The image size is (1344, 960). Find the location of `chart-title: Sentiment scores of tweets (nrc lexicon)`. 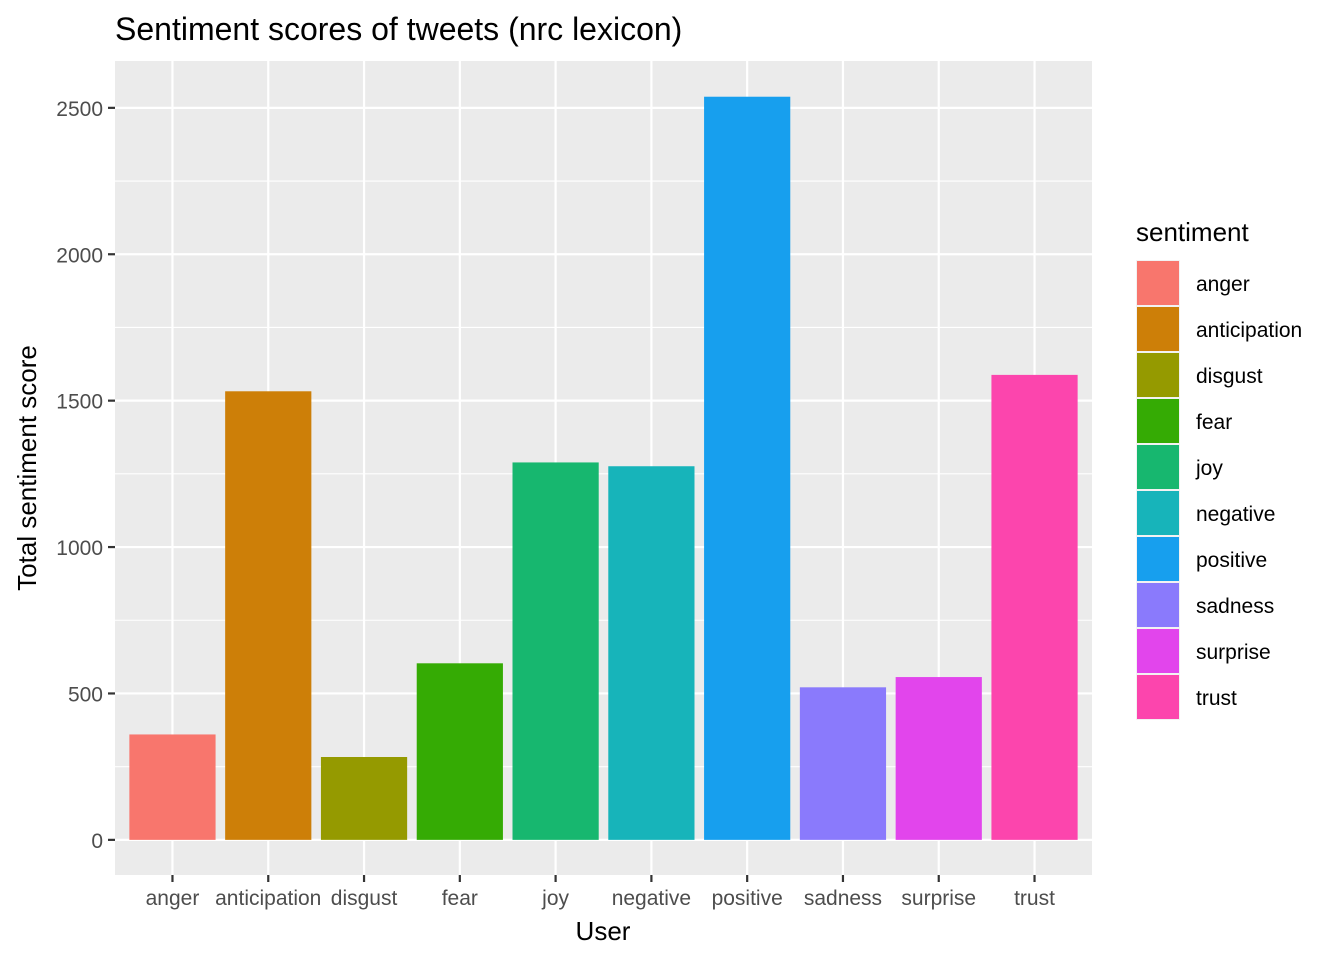

chart-title: Sentiment scores of tweets (nrc lexicon) is located at coordinates (398, 29).